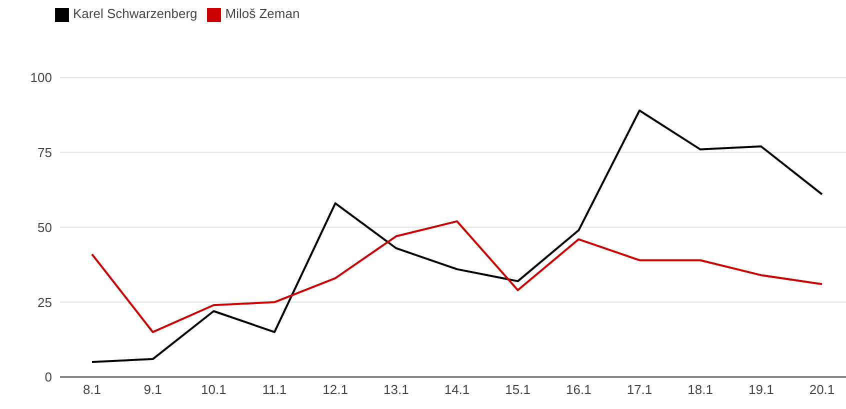 This screenshot has height=409, width=846. Describe the element at coordinates (822, 390) in the screenshot. I see `x-tick-label: 20.1` at that location.